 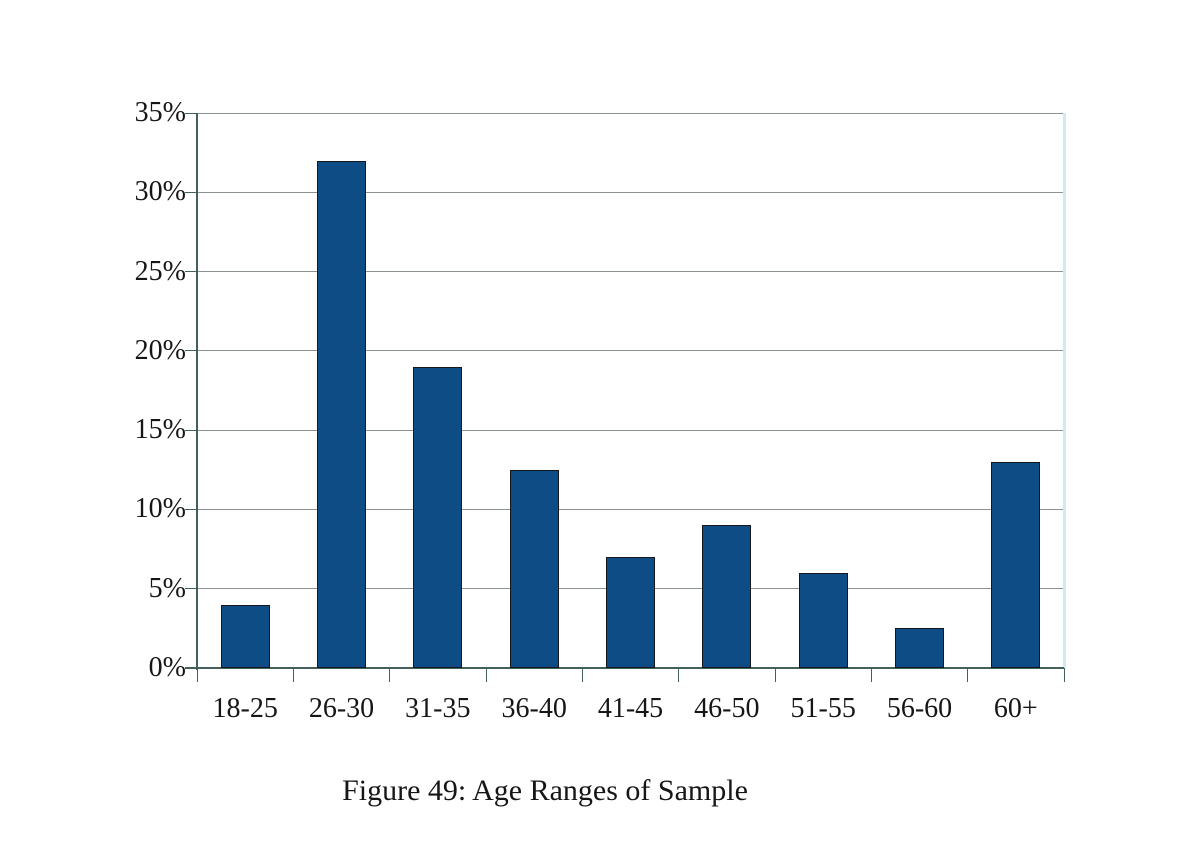 What do you see at coordinates (160, 192) in the screenshot?
I see `y-tick-label: 30%` at bounding box center [160, 192].